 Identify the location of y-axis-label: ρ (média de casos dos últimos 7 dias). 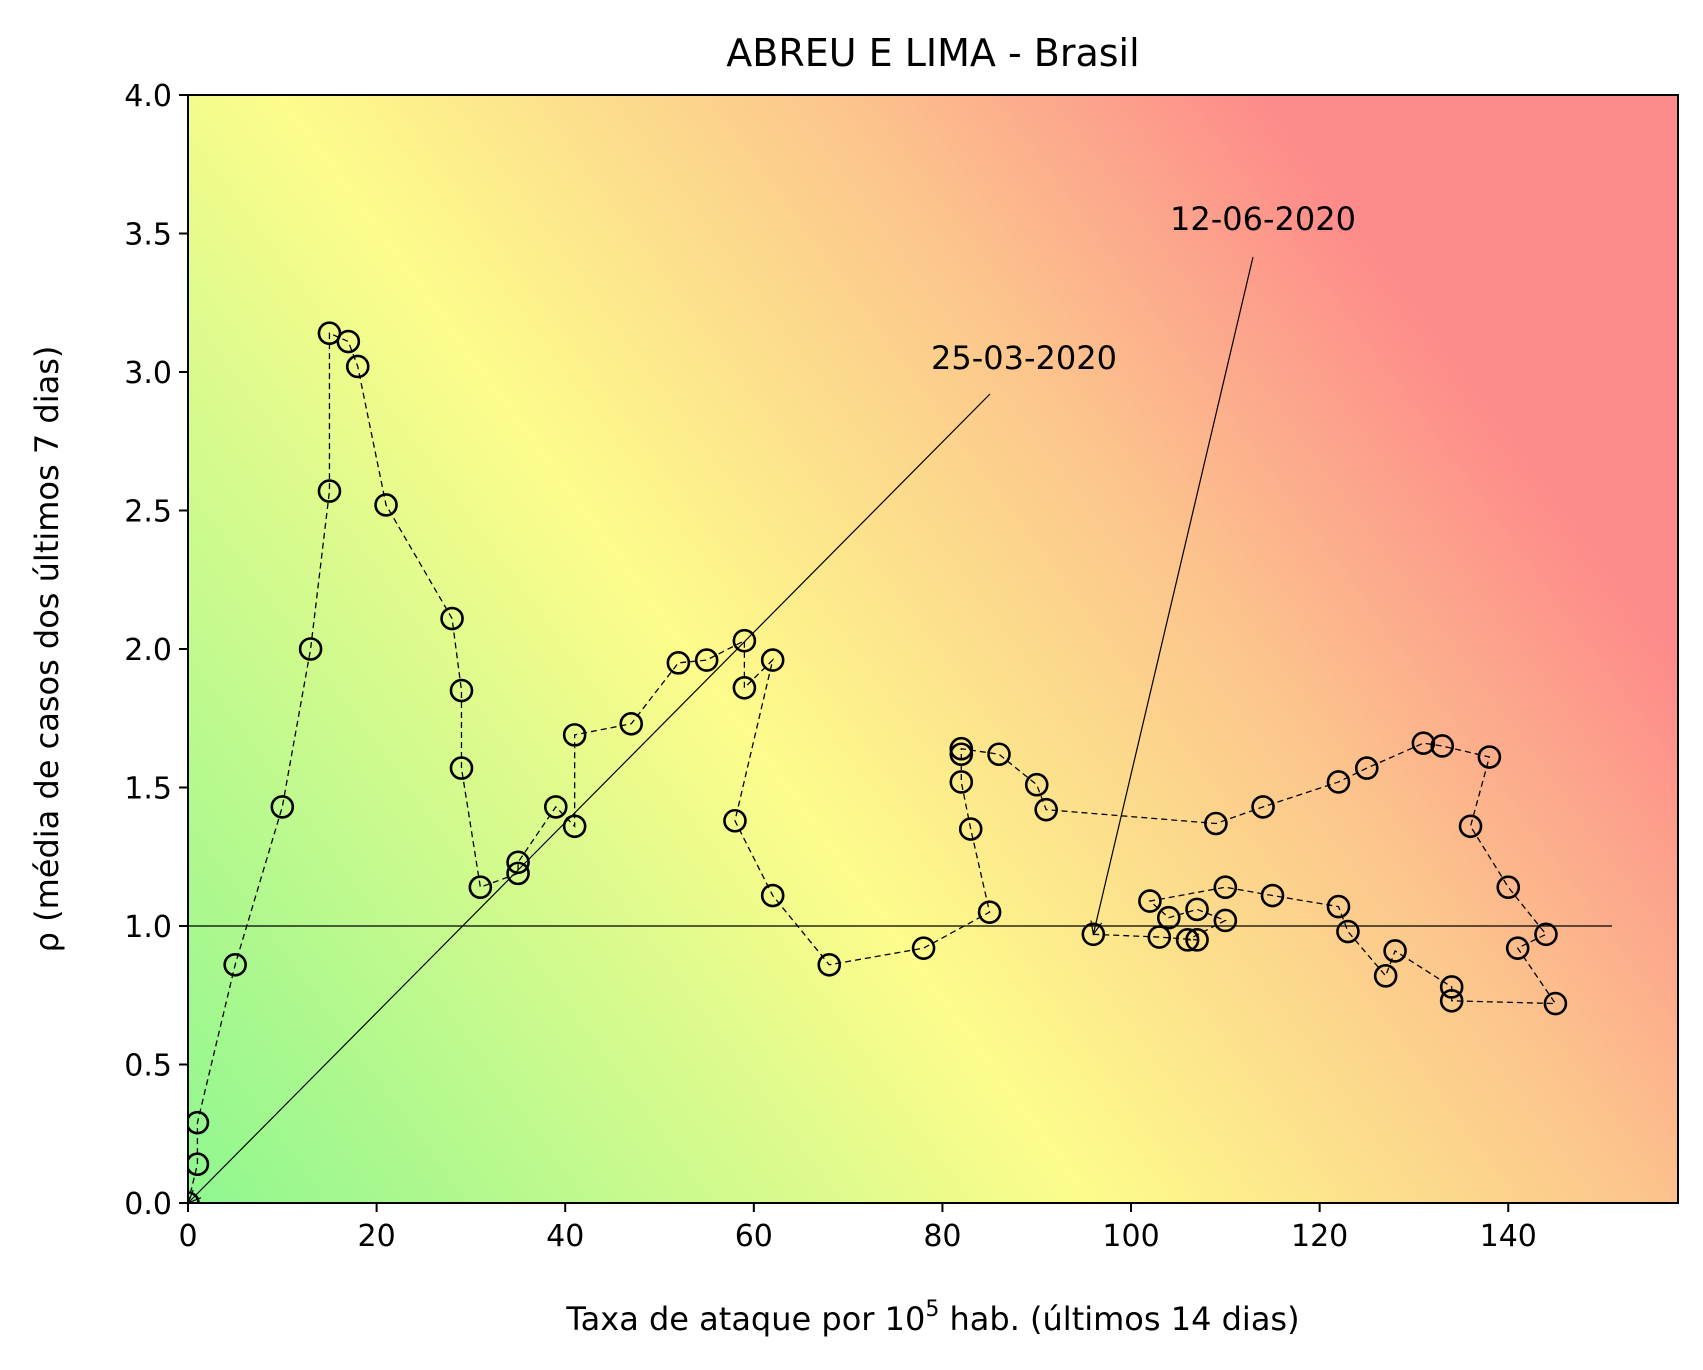
(47, 649).